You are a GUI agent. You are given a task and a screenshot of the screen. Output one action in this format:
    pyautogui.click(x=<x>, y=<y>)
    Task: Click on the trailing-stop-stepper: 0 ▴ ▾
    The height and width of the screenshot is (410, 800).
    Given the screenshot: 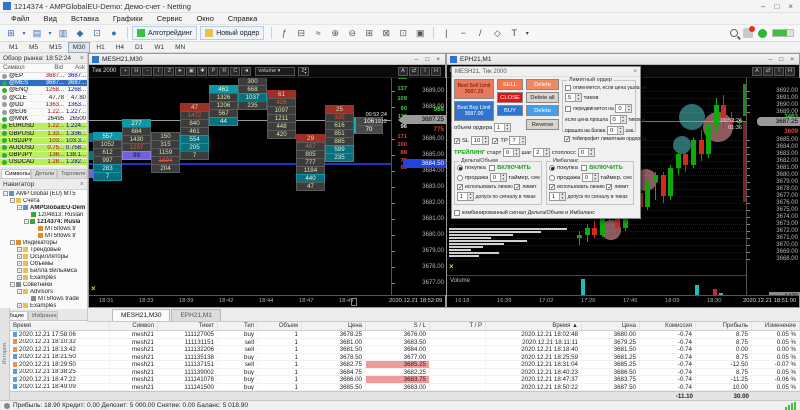 What is the action you would take?
    pyautogui.click(x=586, y=152)
    